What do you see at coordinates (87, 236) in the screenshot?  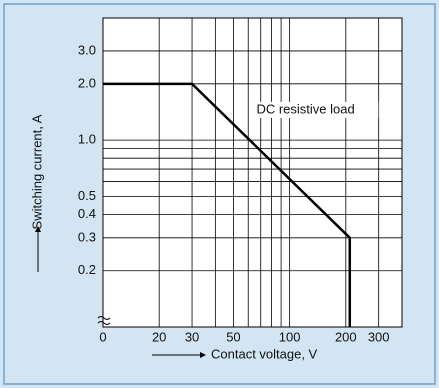 I see `y-tick-label: 0.3` at bounding box center [87, 236].